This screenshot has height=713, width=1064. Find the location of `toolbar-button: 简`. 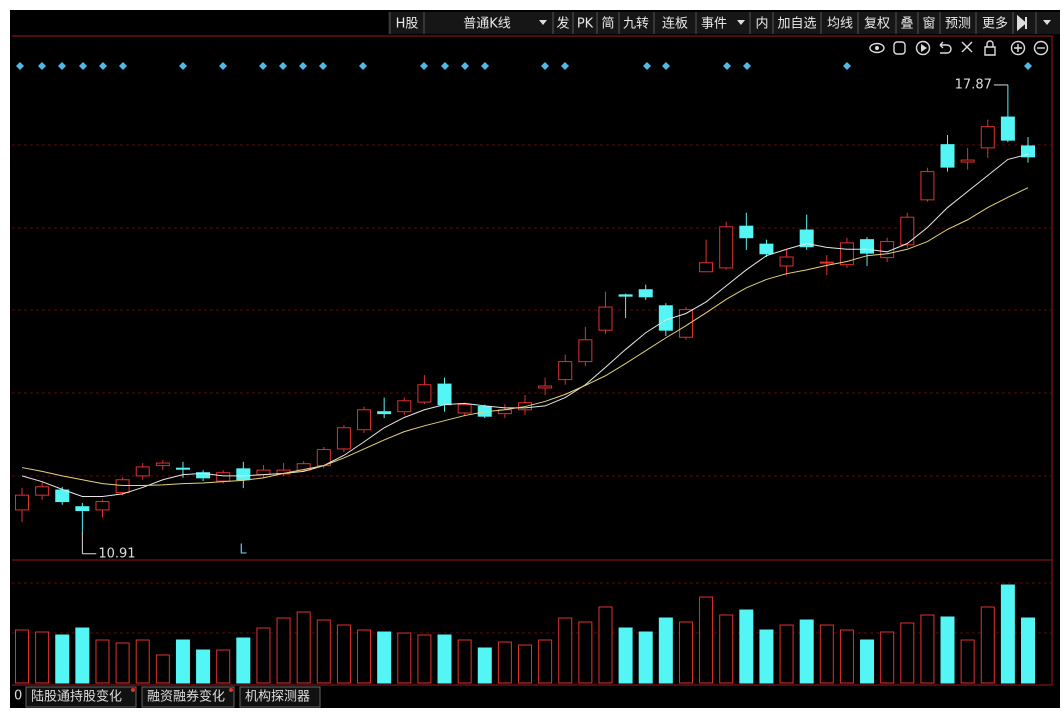

toolbar-button: 简 is located at coordinates (607, 24).